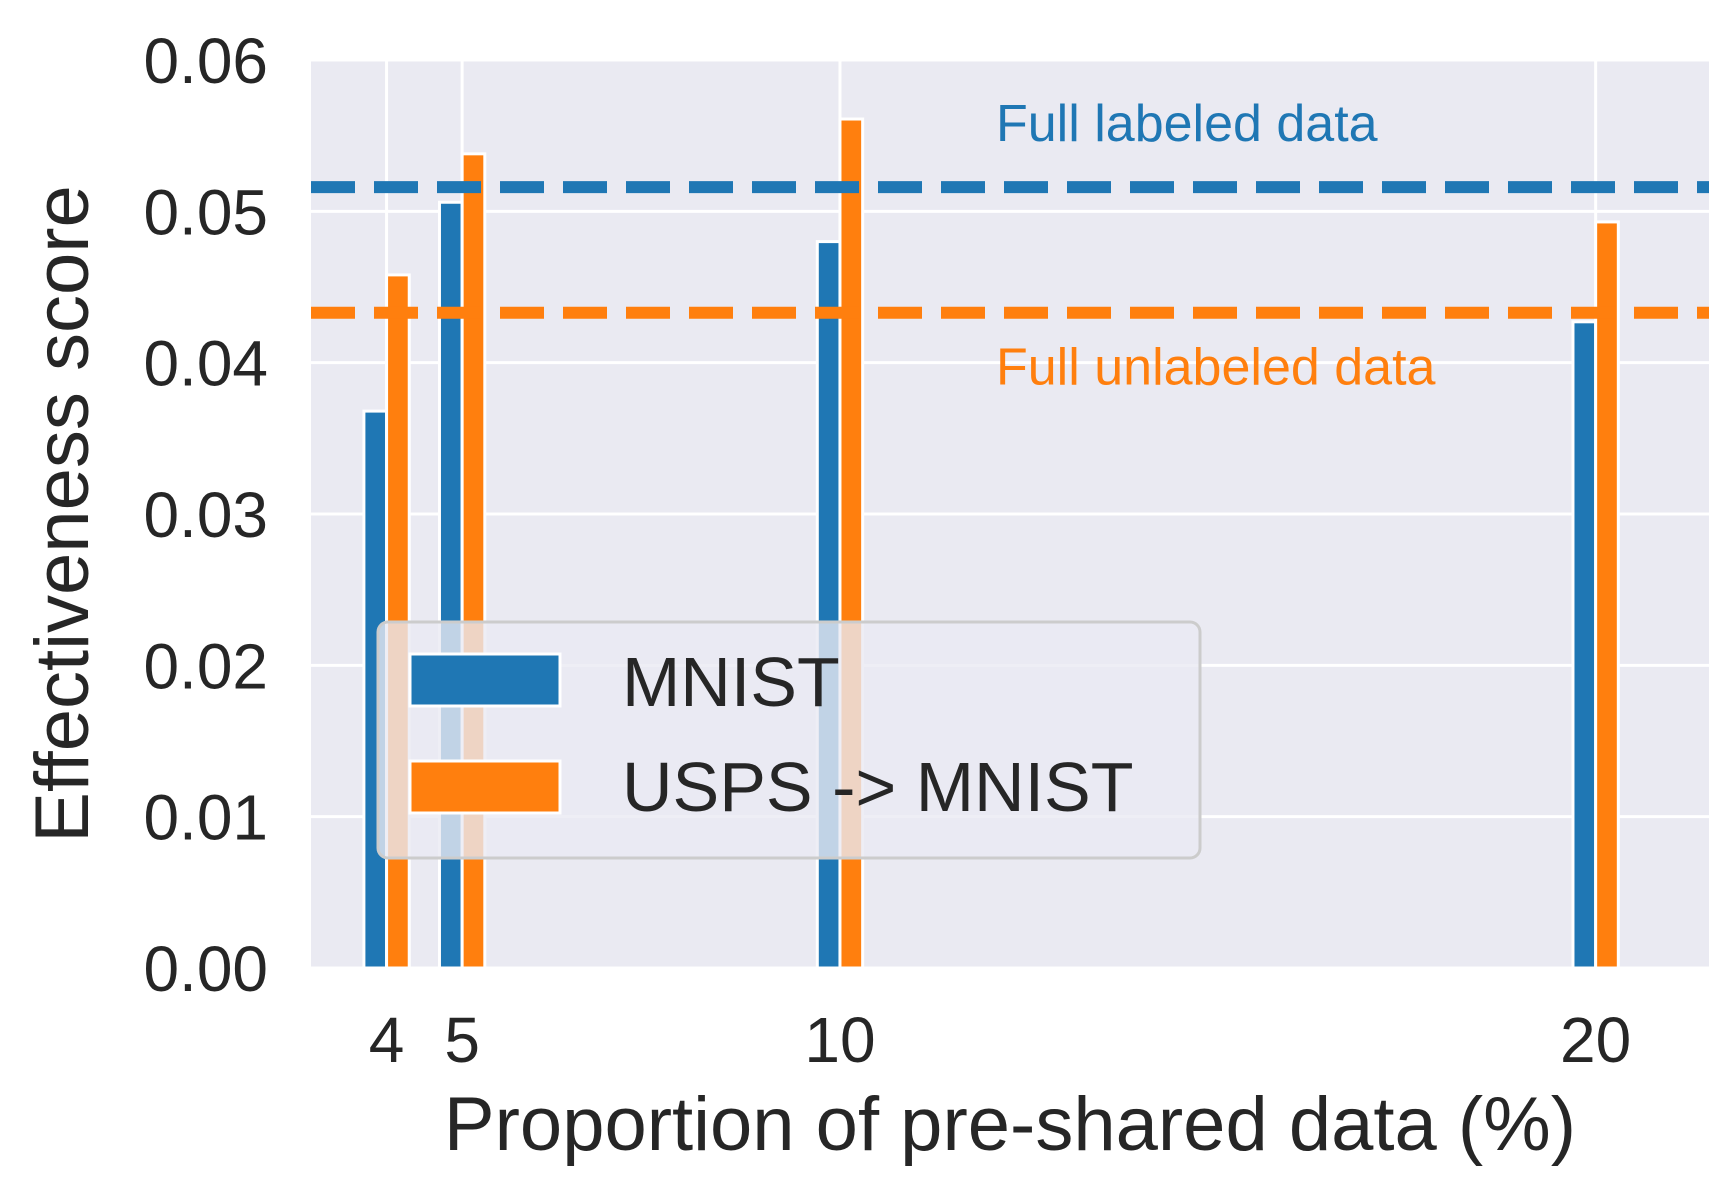  I want to click on y-axis-ticks: 0.00 0.01 0.02 0.03 0.04 0.05 0.06, so click(205, 515).